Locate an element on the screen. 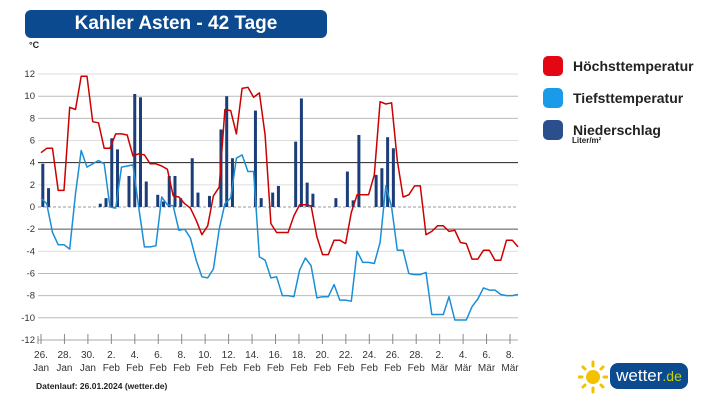  y-tick-label: -4 is located at coordinates (31, 251).